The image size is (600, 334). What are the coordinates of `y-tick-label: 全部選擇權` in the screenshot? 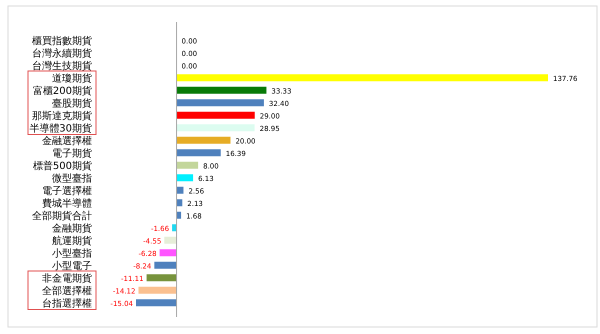 It's located at (67, 290).